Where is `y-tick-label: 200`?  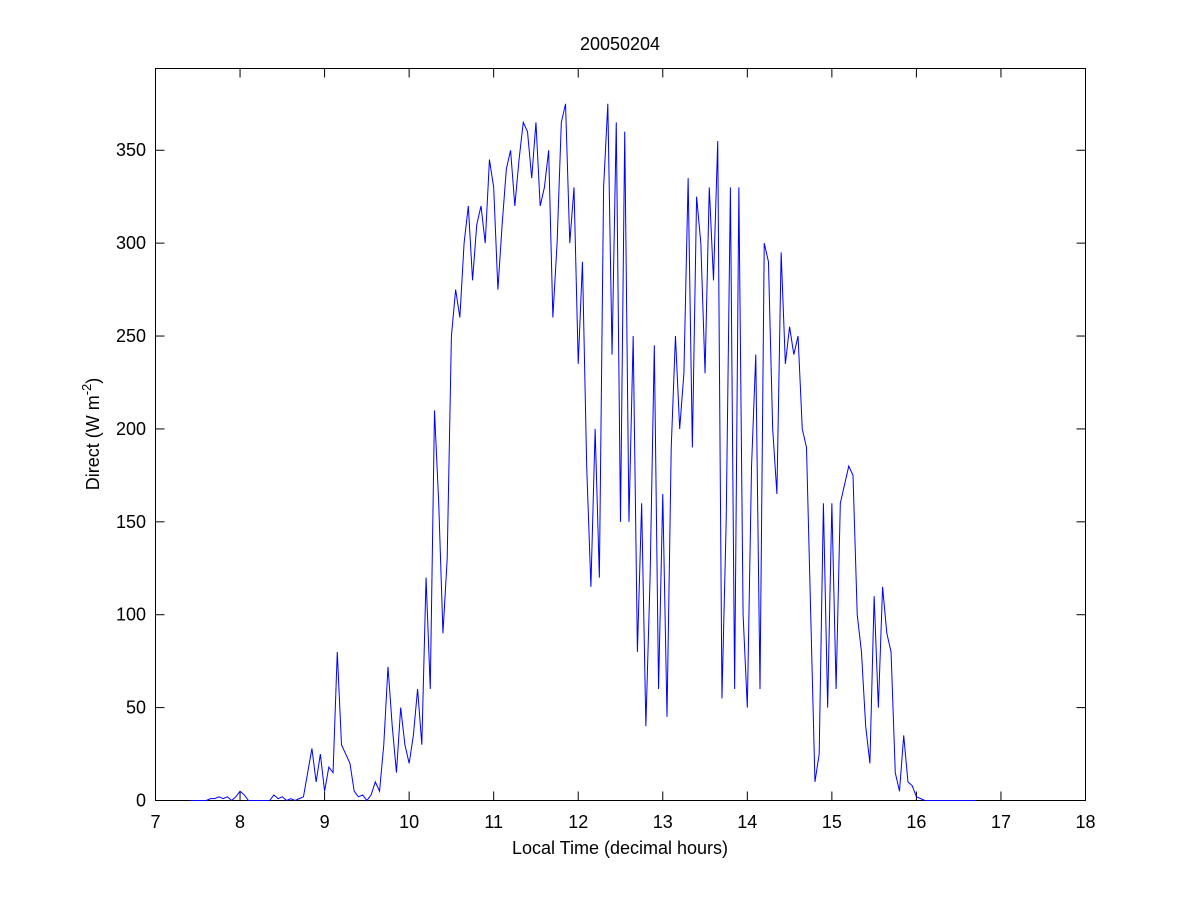
y-tick-label: 200 is located at coordinates (131, 429).